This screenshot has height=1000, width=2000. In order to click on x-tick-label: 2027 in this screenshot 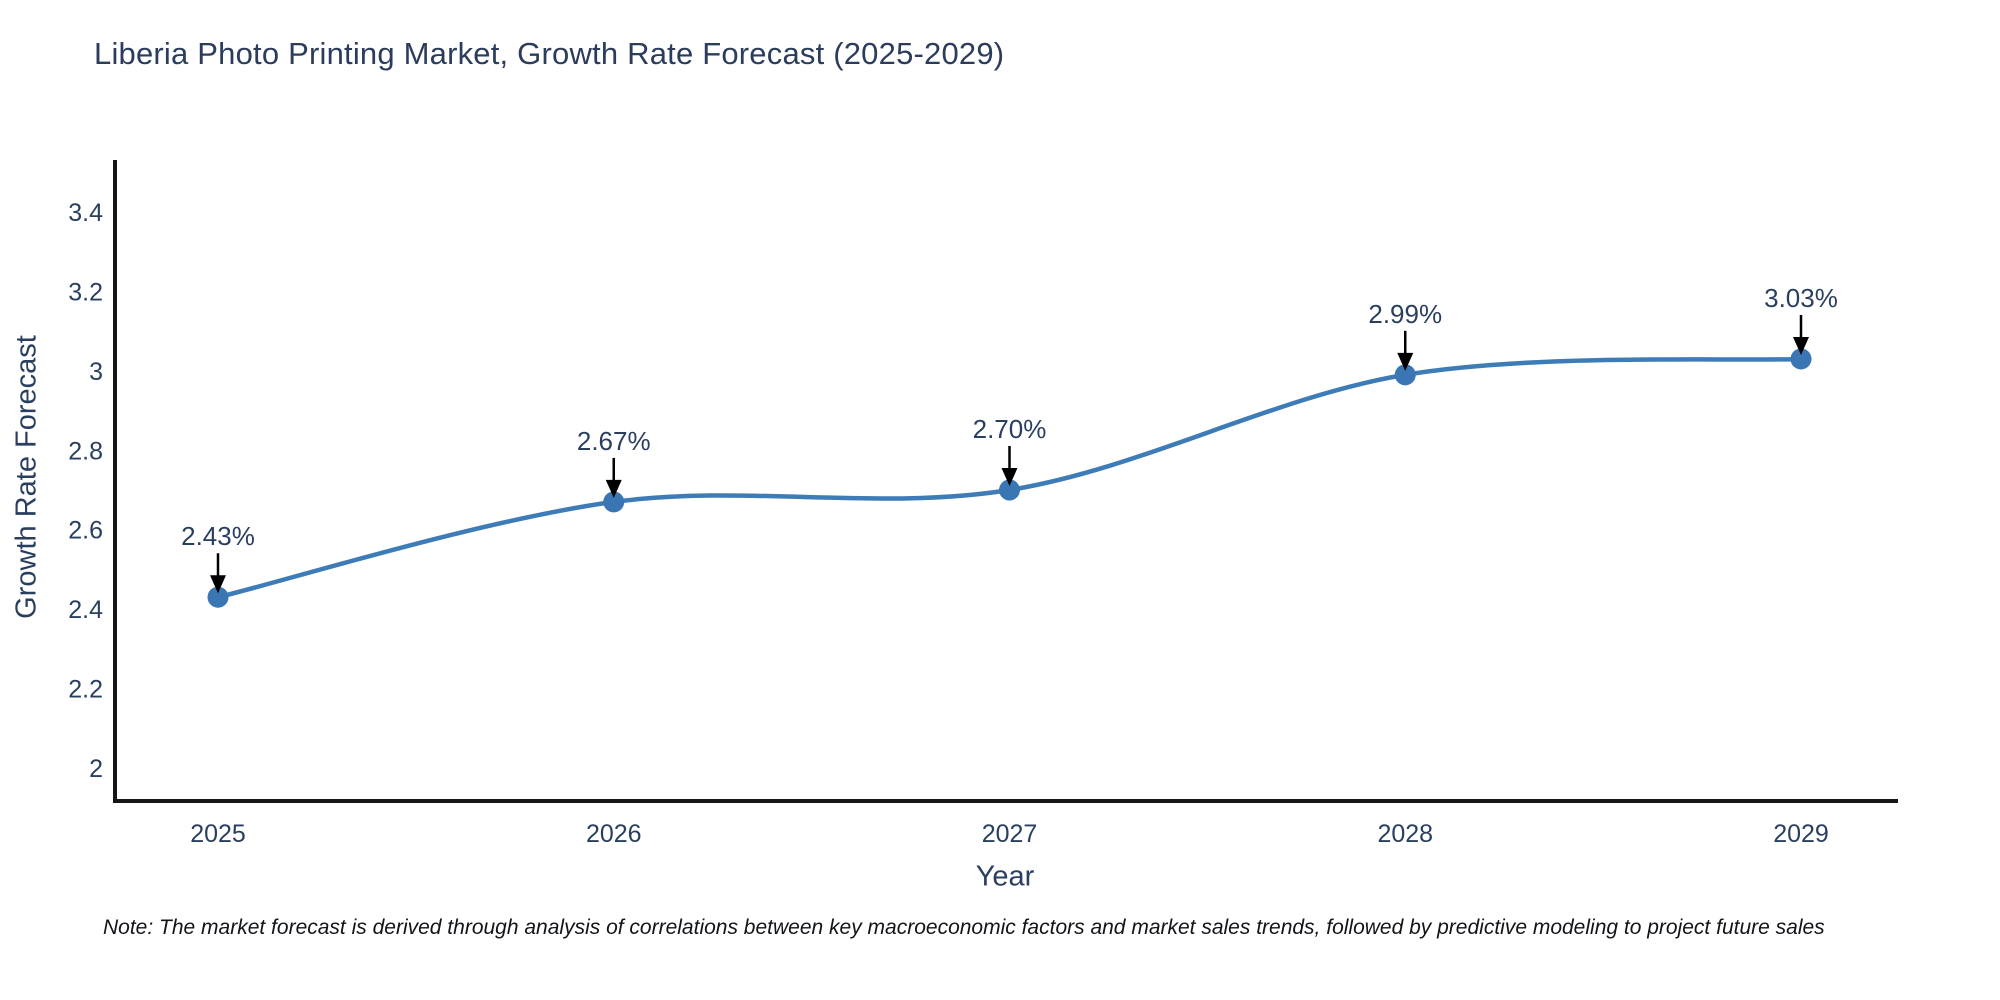, I will do `click(1010, 834)`.